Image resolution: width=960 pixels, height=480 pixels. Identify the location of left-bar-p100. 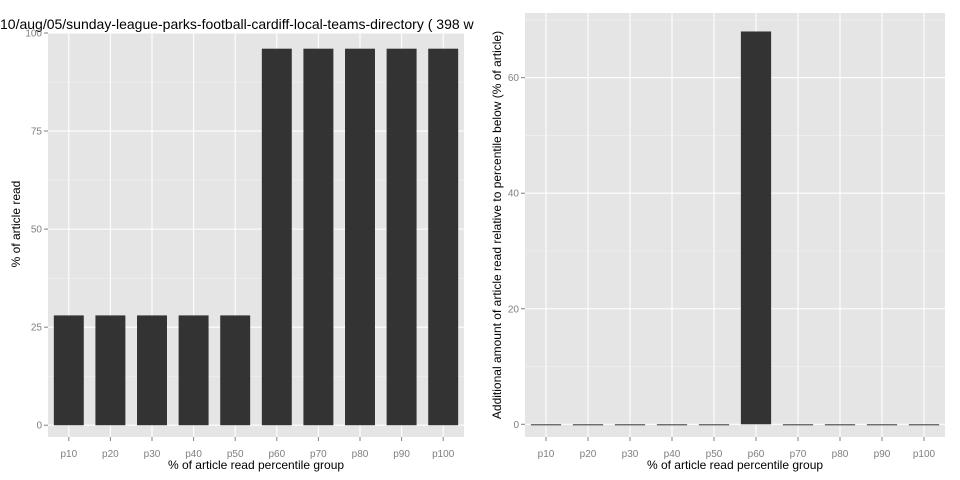
(443, 237).